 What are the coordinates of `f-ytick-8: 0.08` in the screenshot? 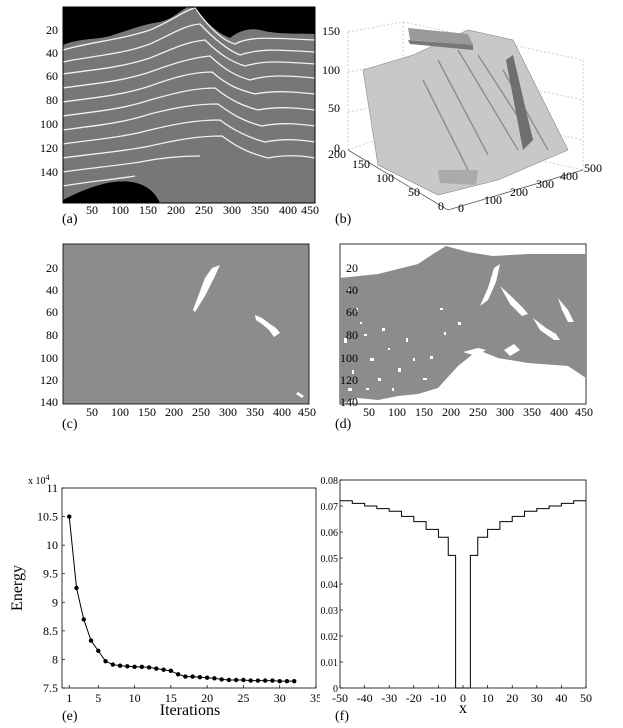 It's located at (330, 481).